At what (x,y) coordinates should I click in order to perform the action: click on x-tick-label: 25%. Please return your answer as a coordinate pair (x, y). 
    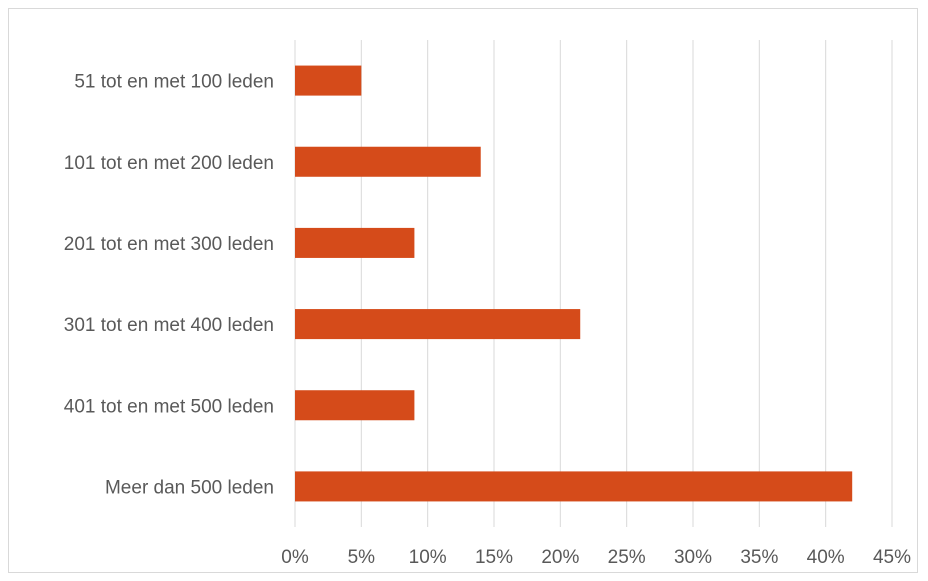
    Looking at the image, I should click on (627, 557).